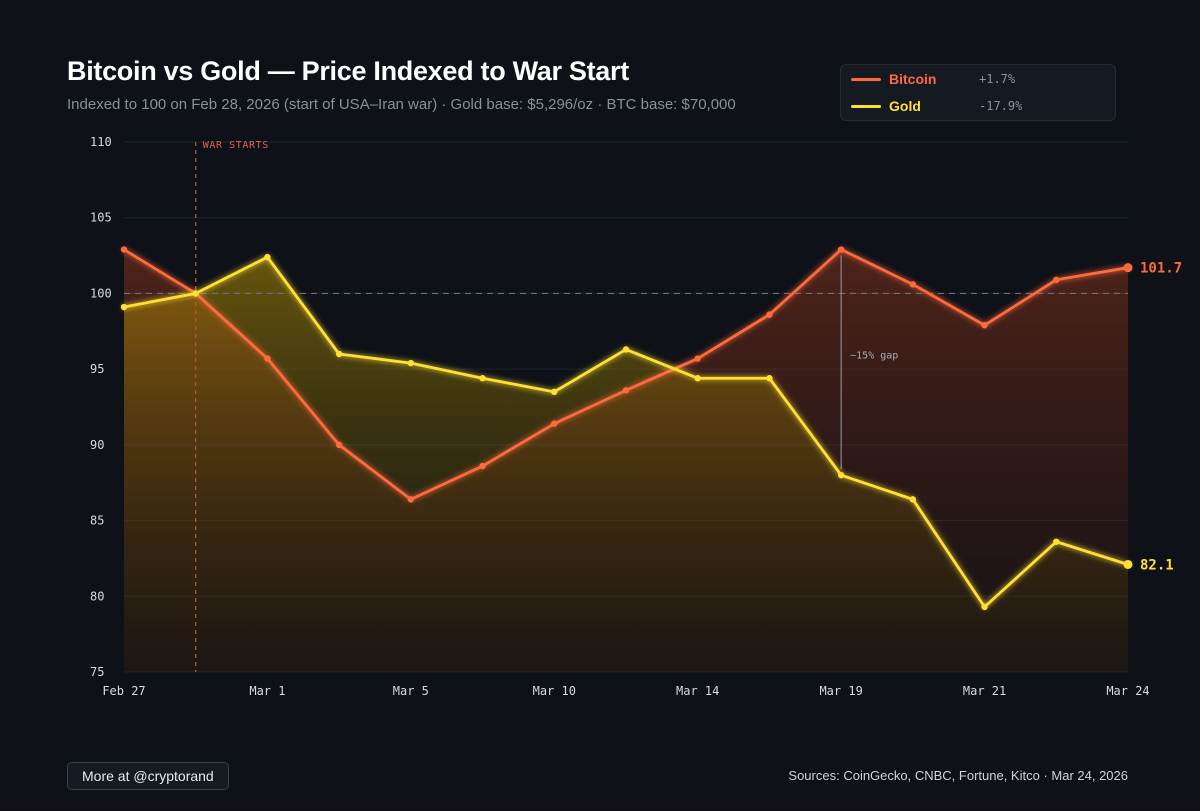  Describe the element at coordinates (97, 672) in the screenshot. I see `y-tick-label: 75` at that location.